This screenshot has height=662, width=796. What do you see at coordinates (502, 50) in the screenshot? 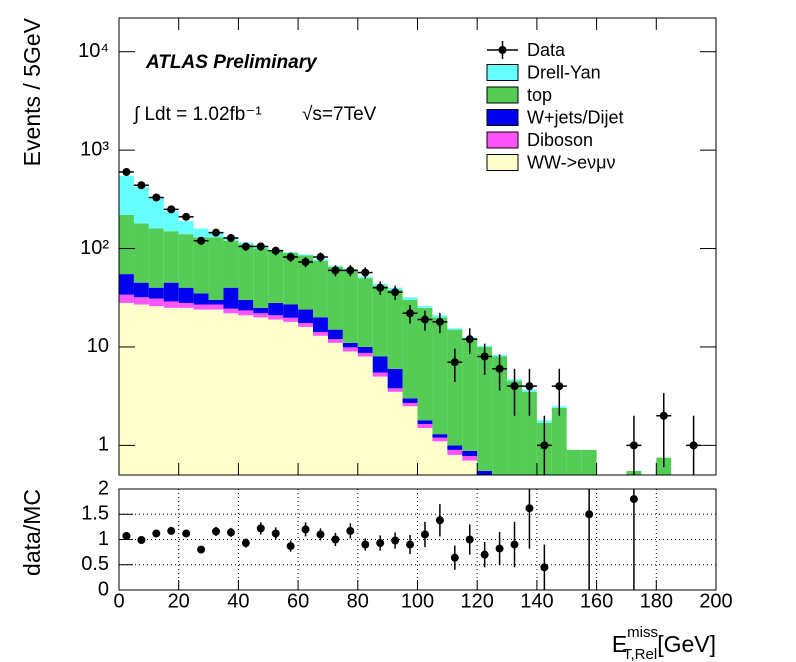
I see `legend-data-marker` at bounding box center [502, 50].